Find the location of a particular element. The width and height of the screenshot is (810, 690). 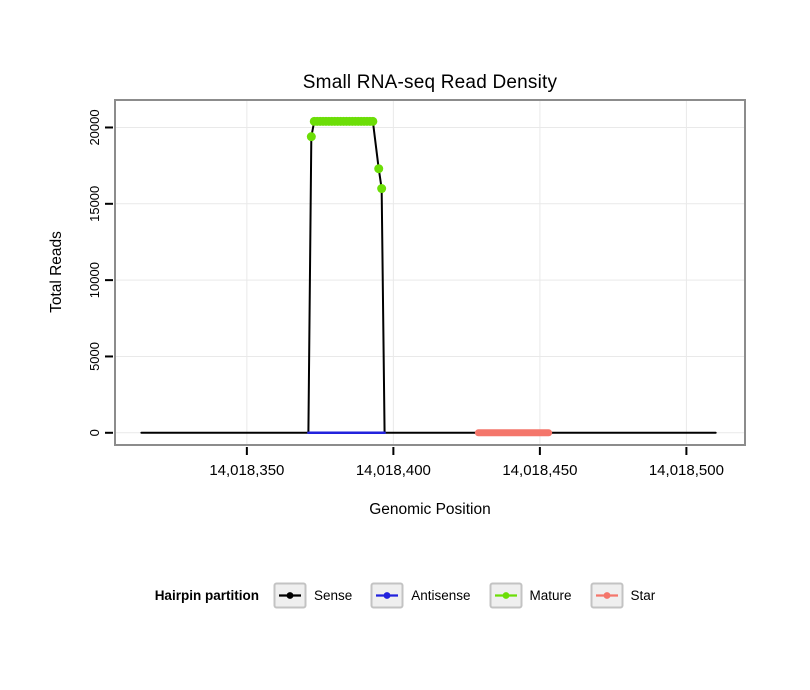

y-tick-label: 5000 is located at coordinates (94, 356).